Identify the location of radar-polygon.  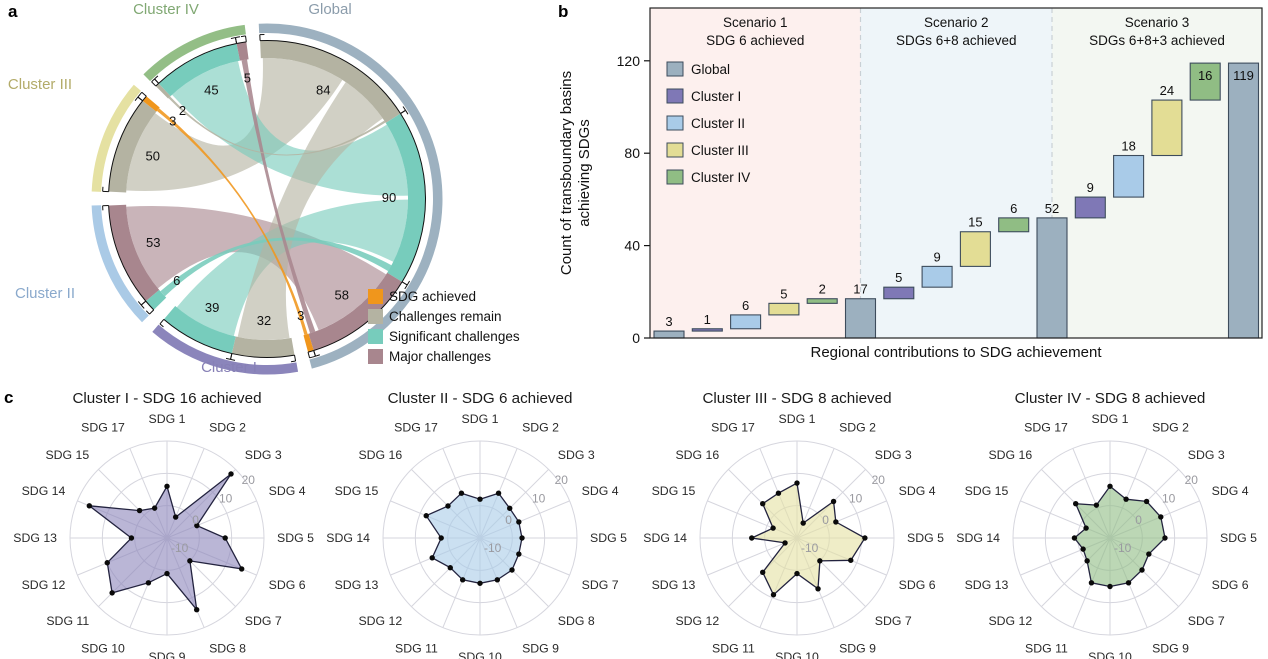
(1119, 536).